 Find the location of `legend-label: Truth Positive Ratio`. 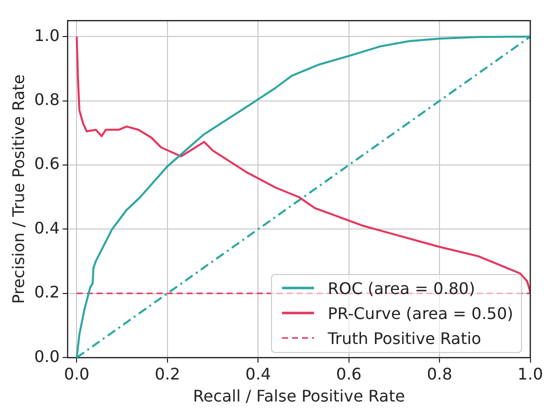

legend-label: Truth Positive Ratio is located at coordinates (405, 339).